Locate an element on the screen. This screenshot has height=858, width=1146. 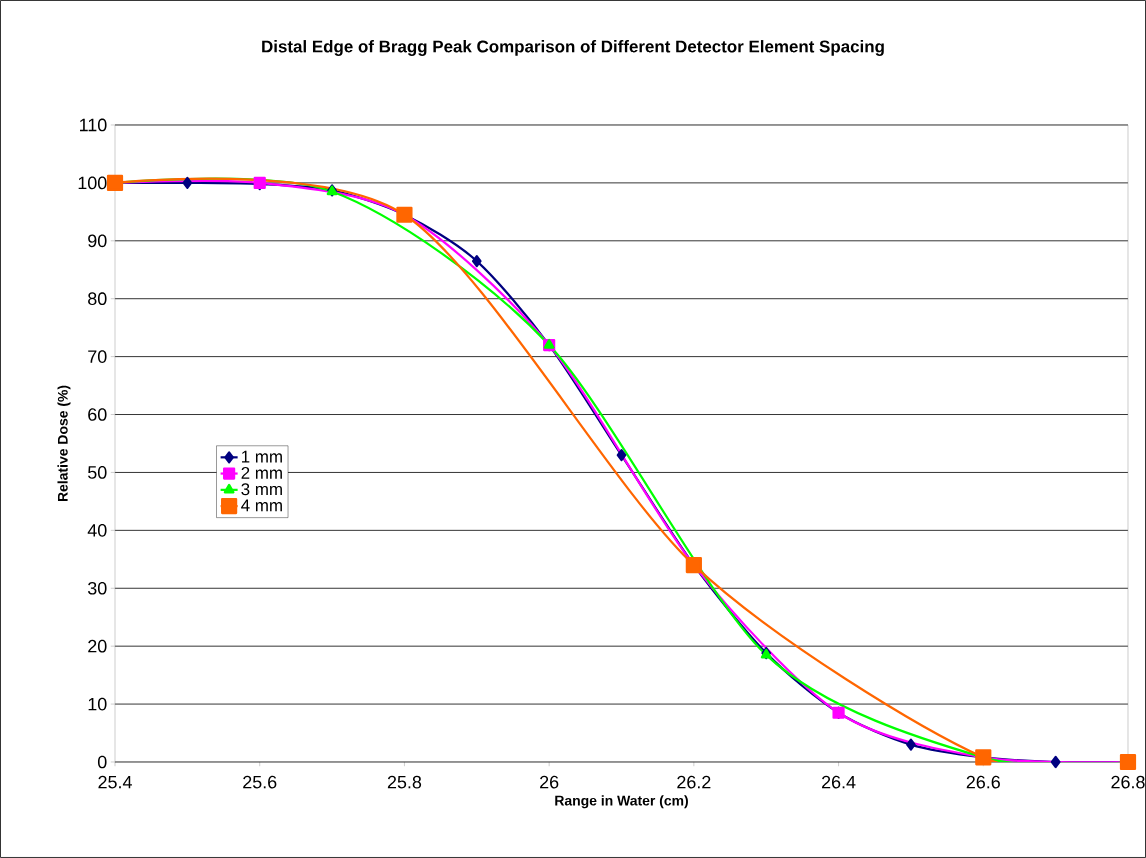
y-tick-label: 110 is located at coordinates (93, 125).